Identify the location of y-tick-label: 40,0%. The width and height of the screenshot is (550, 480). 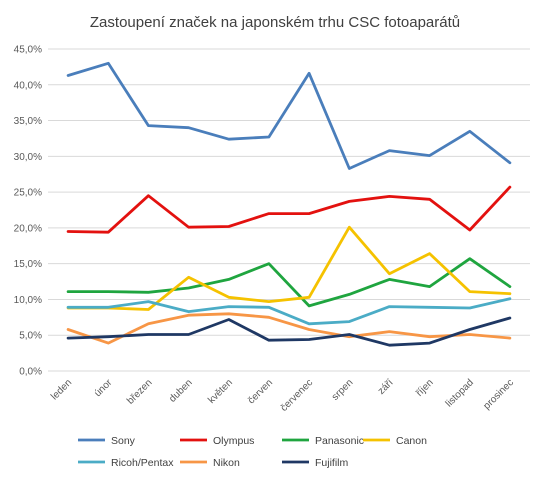
(28, 85).